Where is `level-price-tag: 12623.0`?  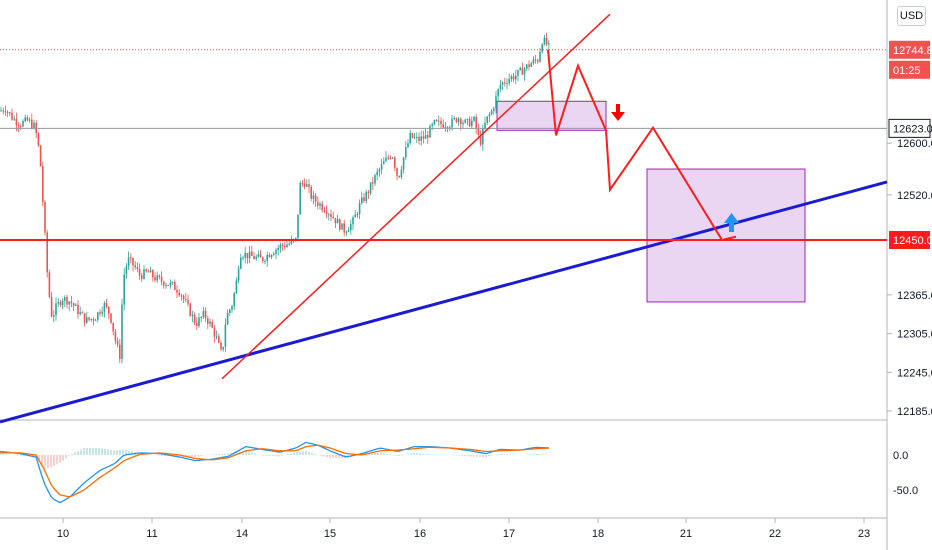
level-price-tag: 12623.0 is located at coordinates (910, 128).